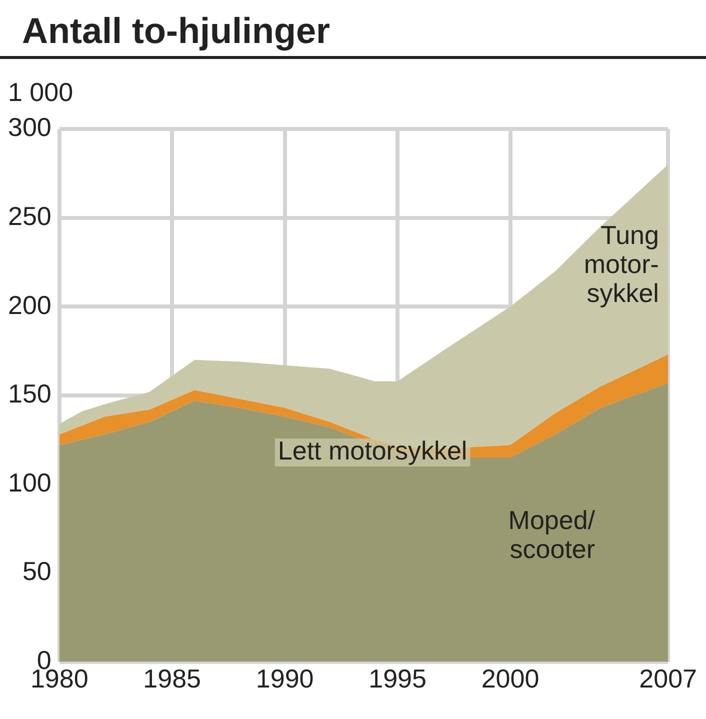  I want to click on y-tick-label: 100, so click(30, 482).